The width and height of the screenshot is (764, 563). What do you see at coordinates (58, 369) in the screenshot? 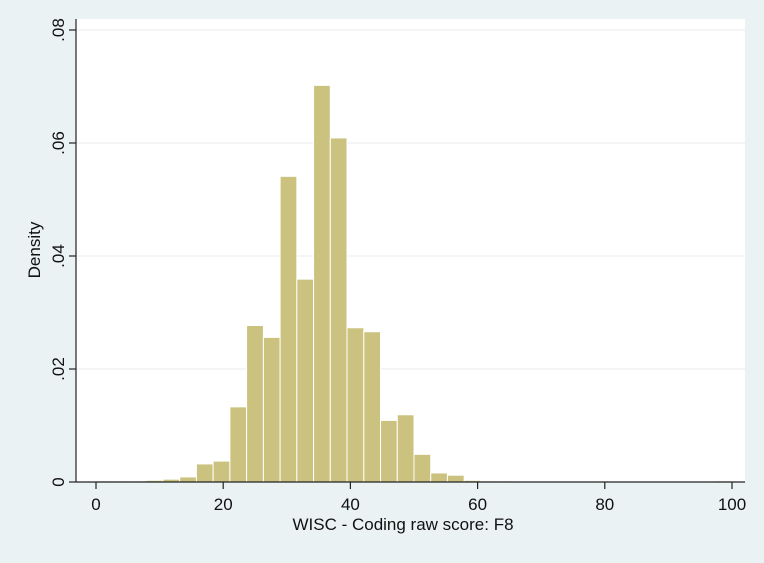
I see `y-tick-label: .02` at bounding box center [58, 369].